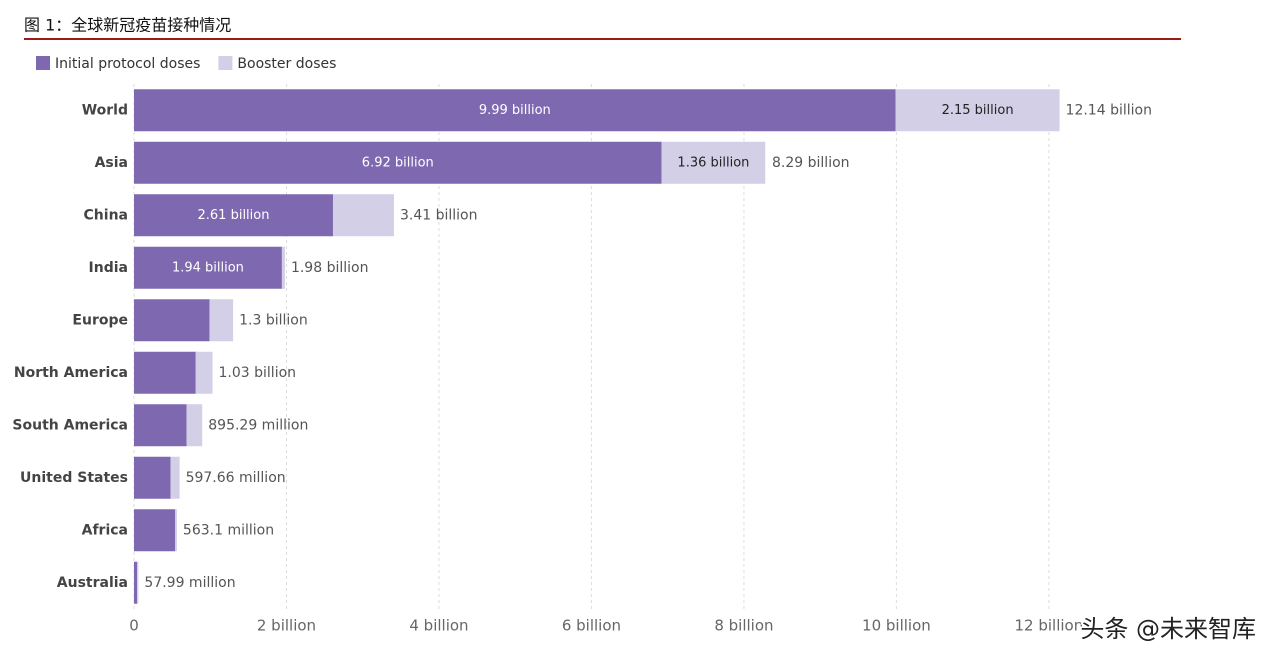  I want to click on x-tick-label: 10 billion, so click(896, 626).